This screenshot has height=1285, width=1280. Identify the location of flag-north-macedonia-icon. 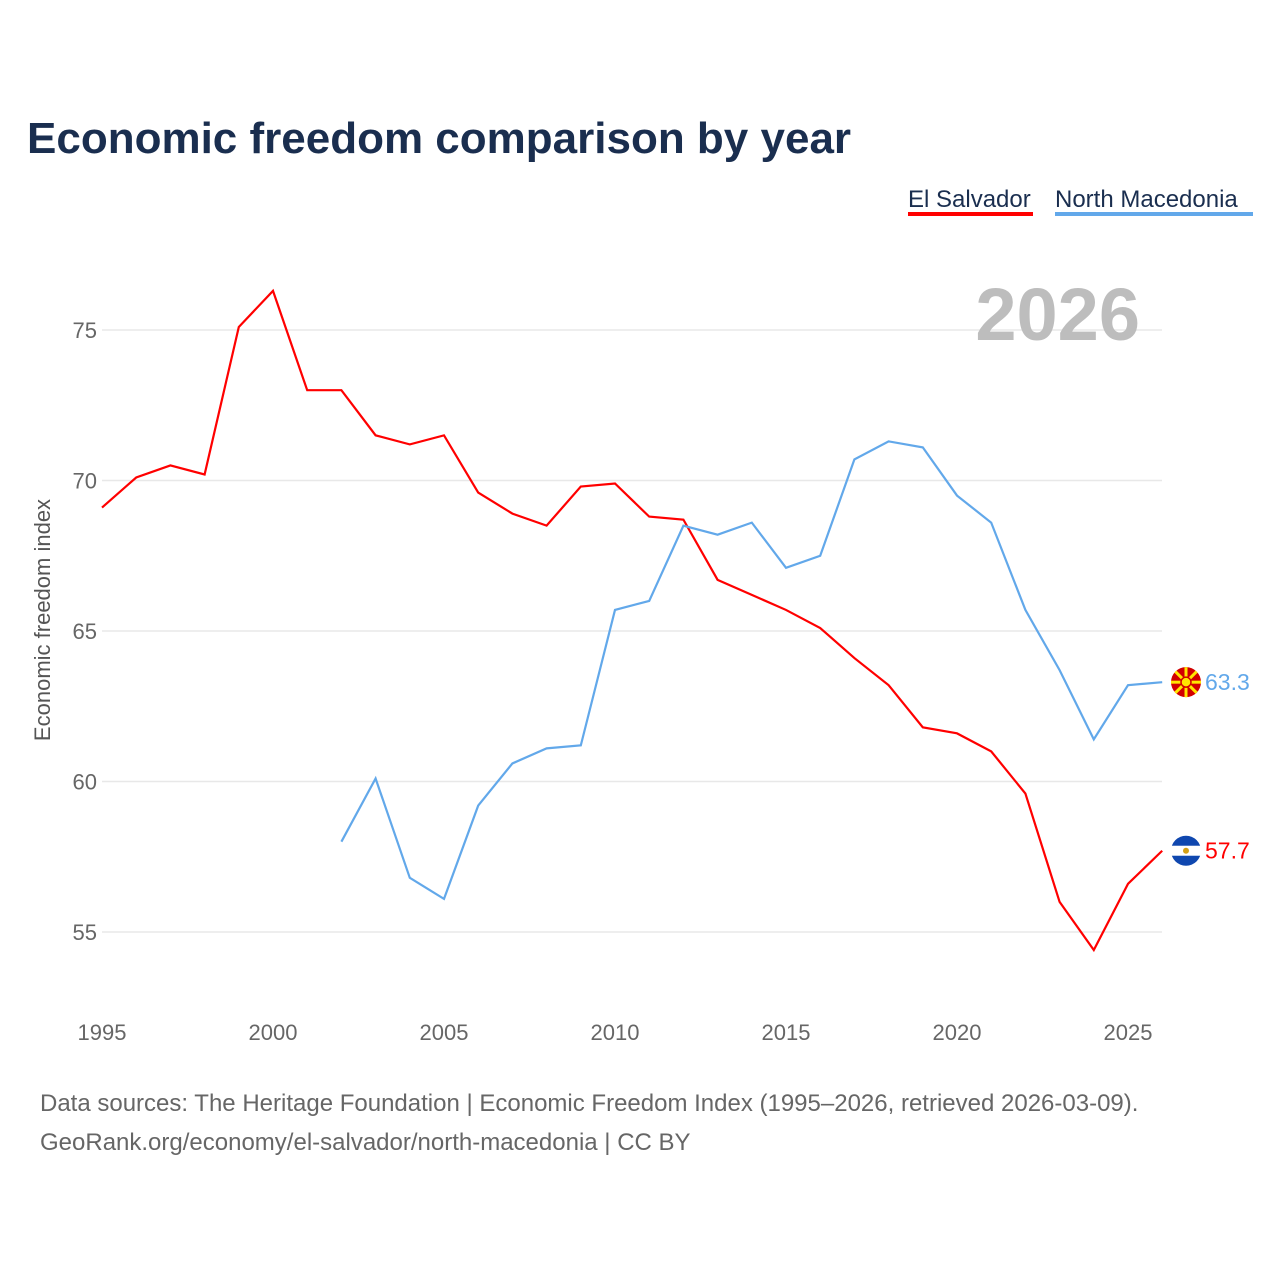
(1186, 682).